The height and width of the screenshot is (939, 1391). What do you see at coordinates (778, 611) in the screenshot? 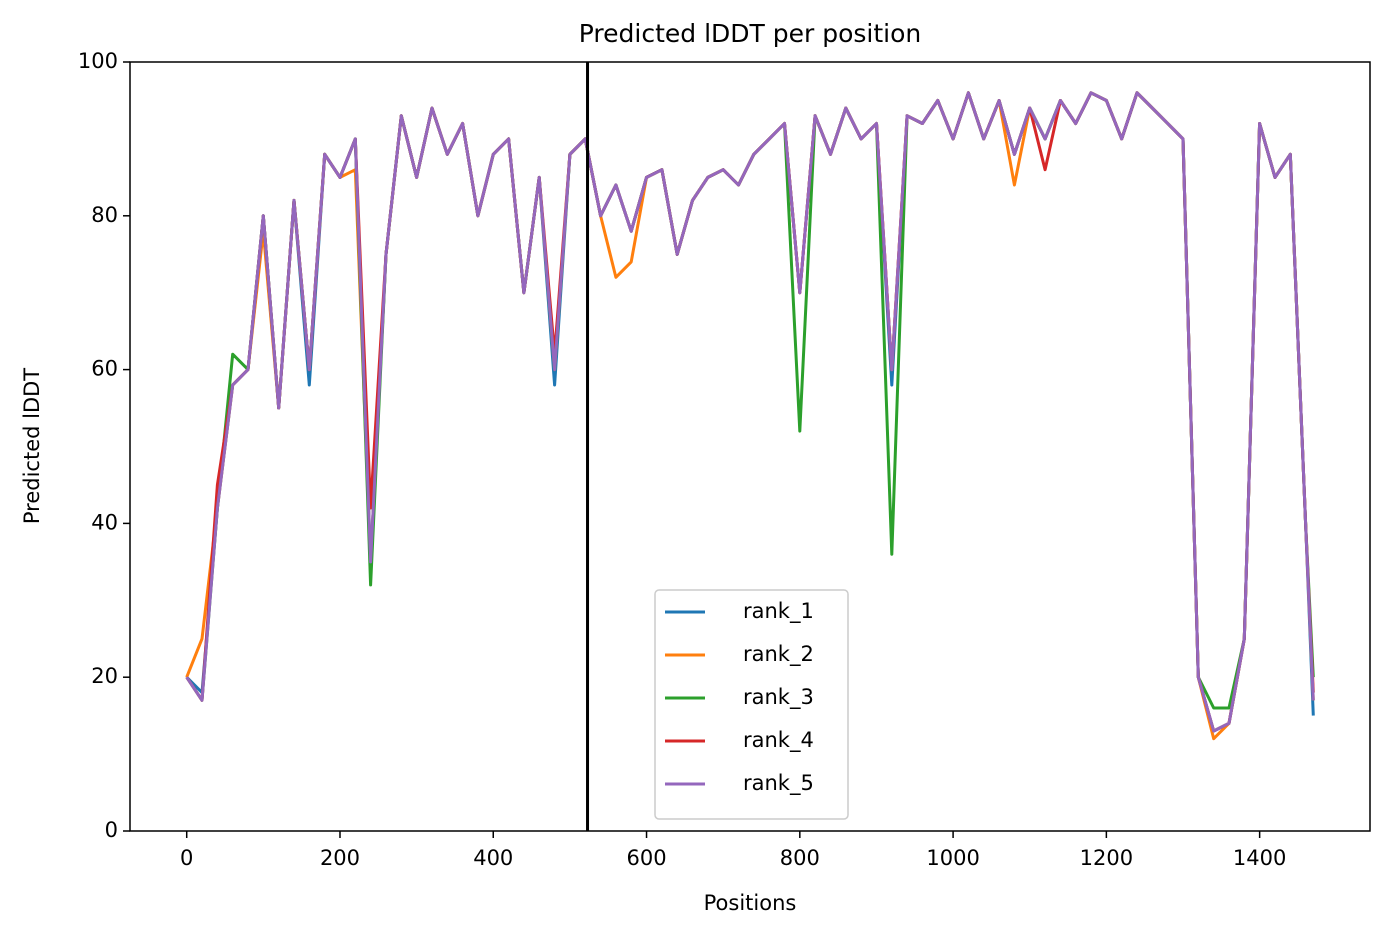
I see `legend-label: rank_1` at bounding box center [778, 611].